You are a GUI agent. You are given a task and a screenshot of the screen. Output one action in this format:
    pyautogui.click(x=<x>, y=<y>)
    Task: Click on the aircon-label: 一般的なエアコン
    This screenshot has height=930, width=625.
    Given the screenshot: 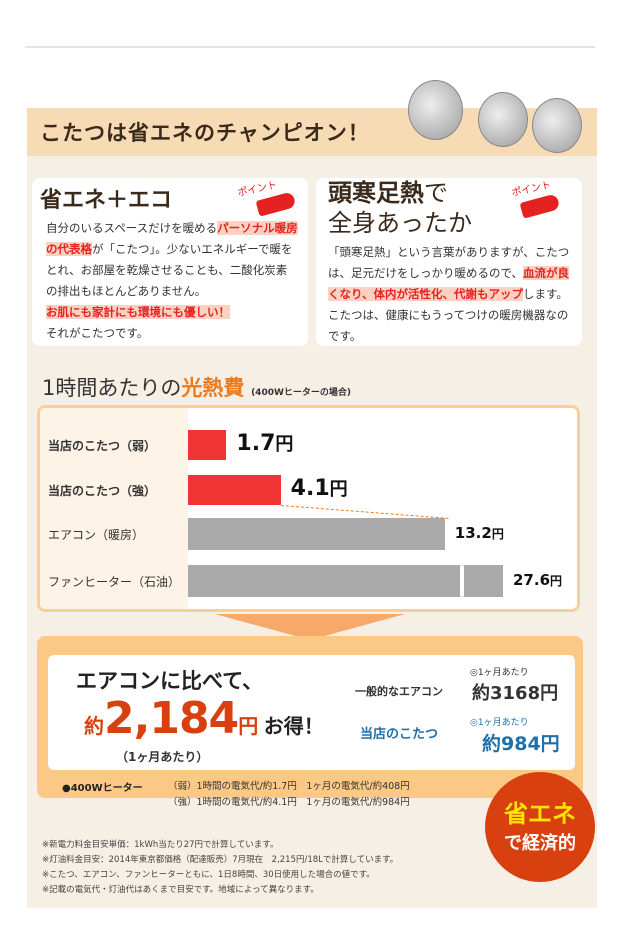 What is the action you would take?
    pyautogui.click(x=399, y=691)
    